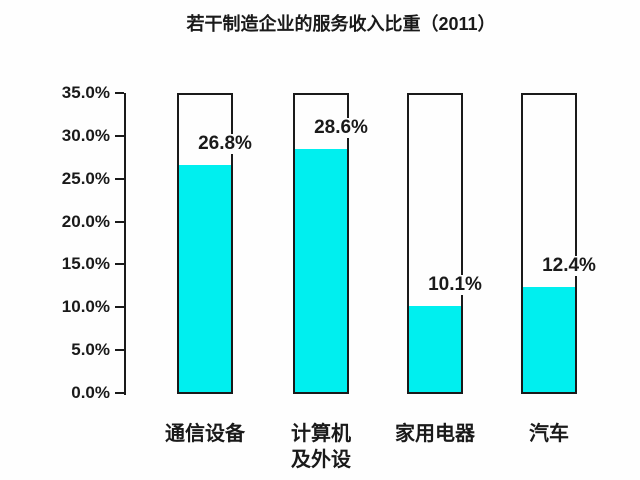  Describe the element at coordinates (549, 434) in the screenshot. I see `x-category-label: 汽车` at that location.